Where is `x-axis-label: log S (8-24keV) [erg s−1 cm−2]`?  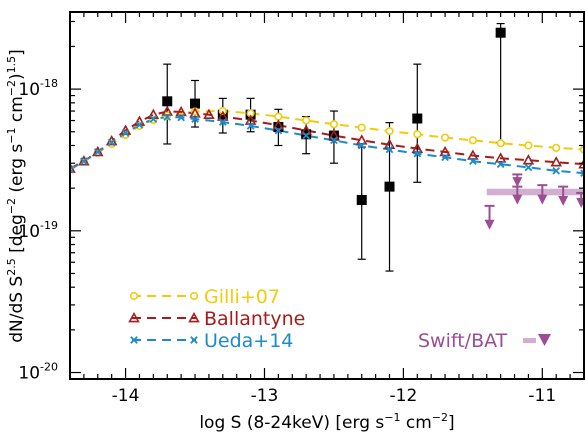 x-axis-label: log S (8-24keV) [erg s−1 cm−2] is located at coordinates (326, 422).